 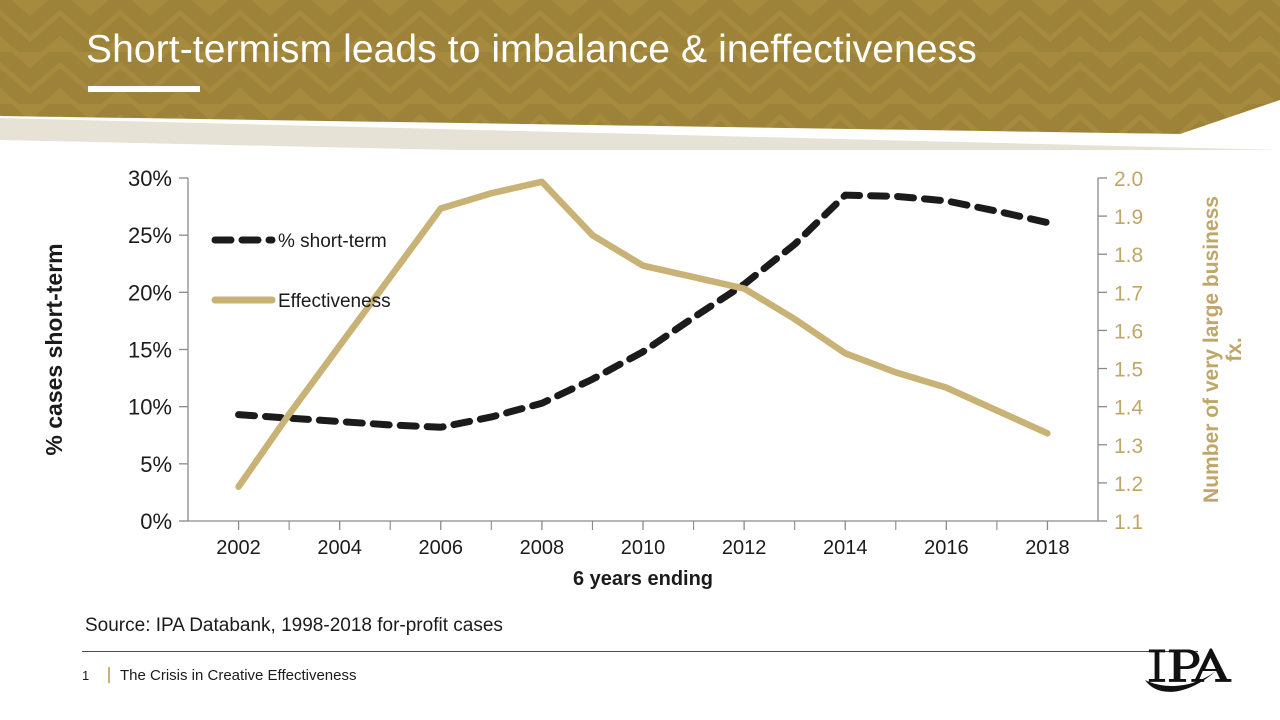 What do you see at coordinates (150, 178) in the screenshot?
I see `y-axis-tick-label: 30%` at bounding box center [150, 178].